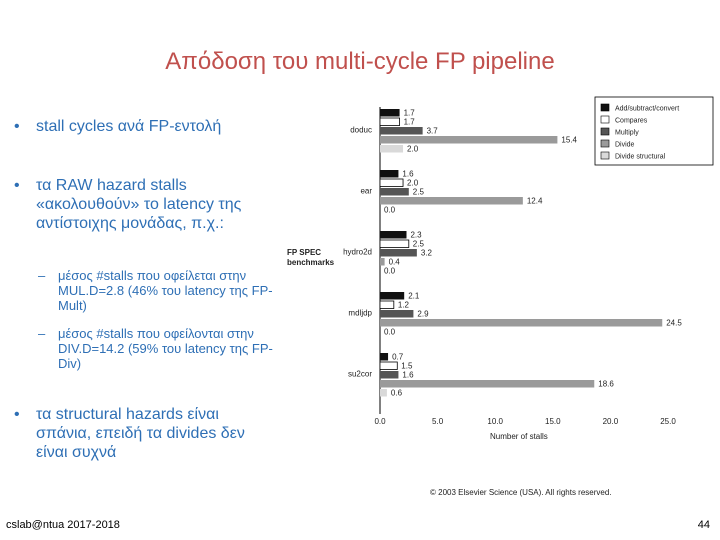 This screenshot has height=540, width=720. What do you see at coordinates (360, 374) in the screenshot?
I see `category-label: su2cor` at bounding box center [360, 374].